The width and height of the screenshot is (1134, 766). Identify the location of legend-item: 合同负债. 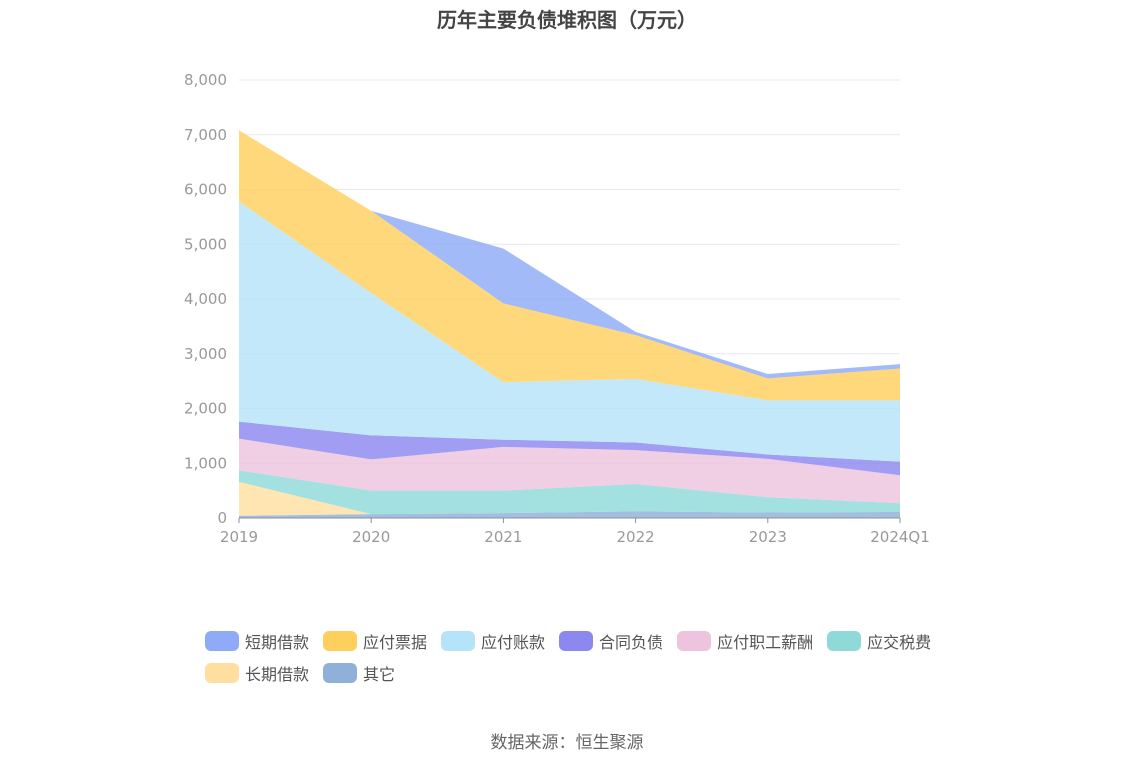
(611, 641).